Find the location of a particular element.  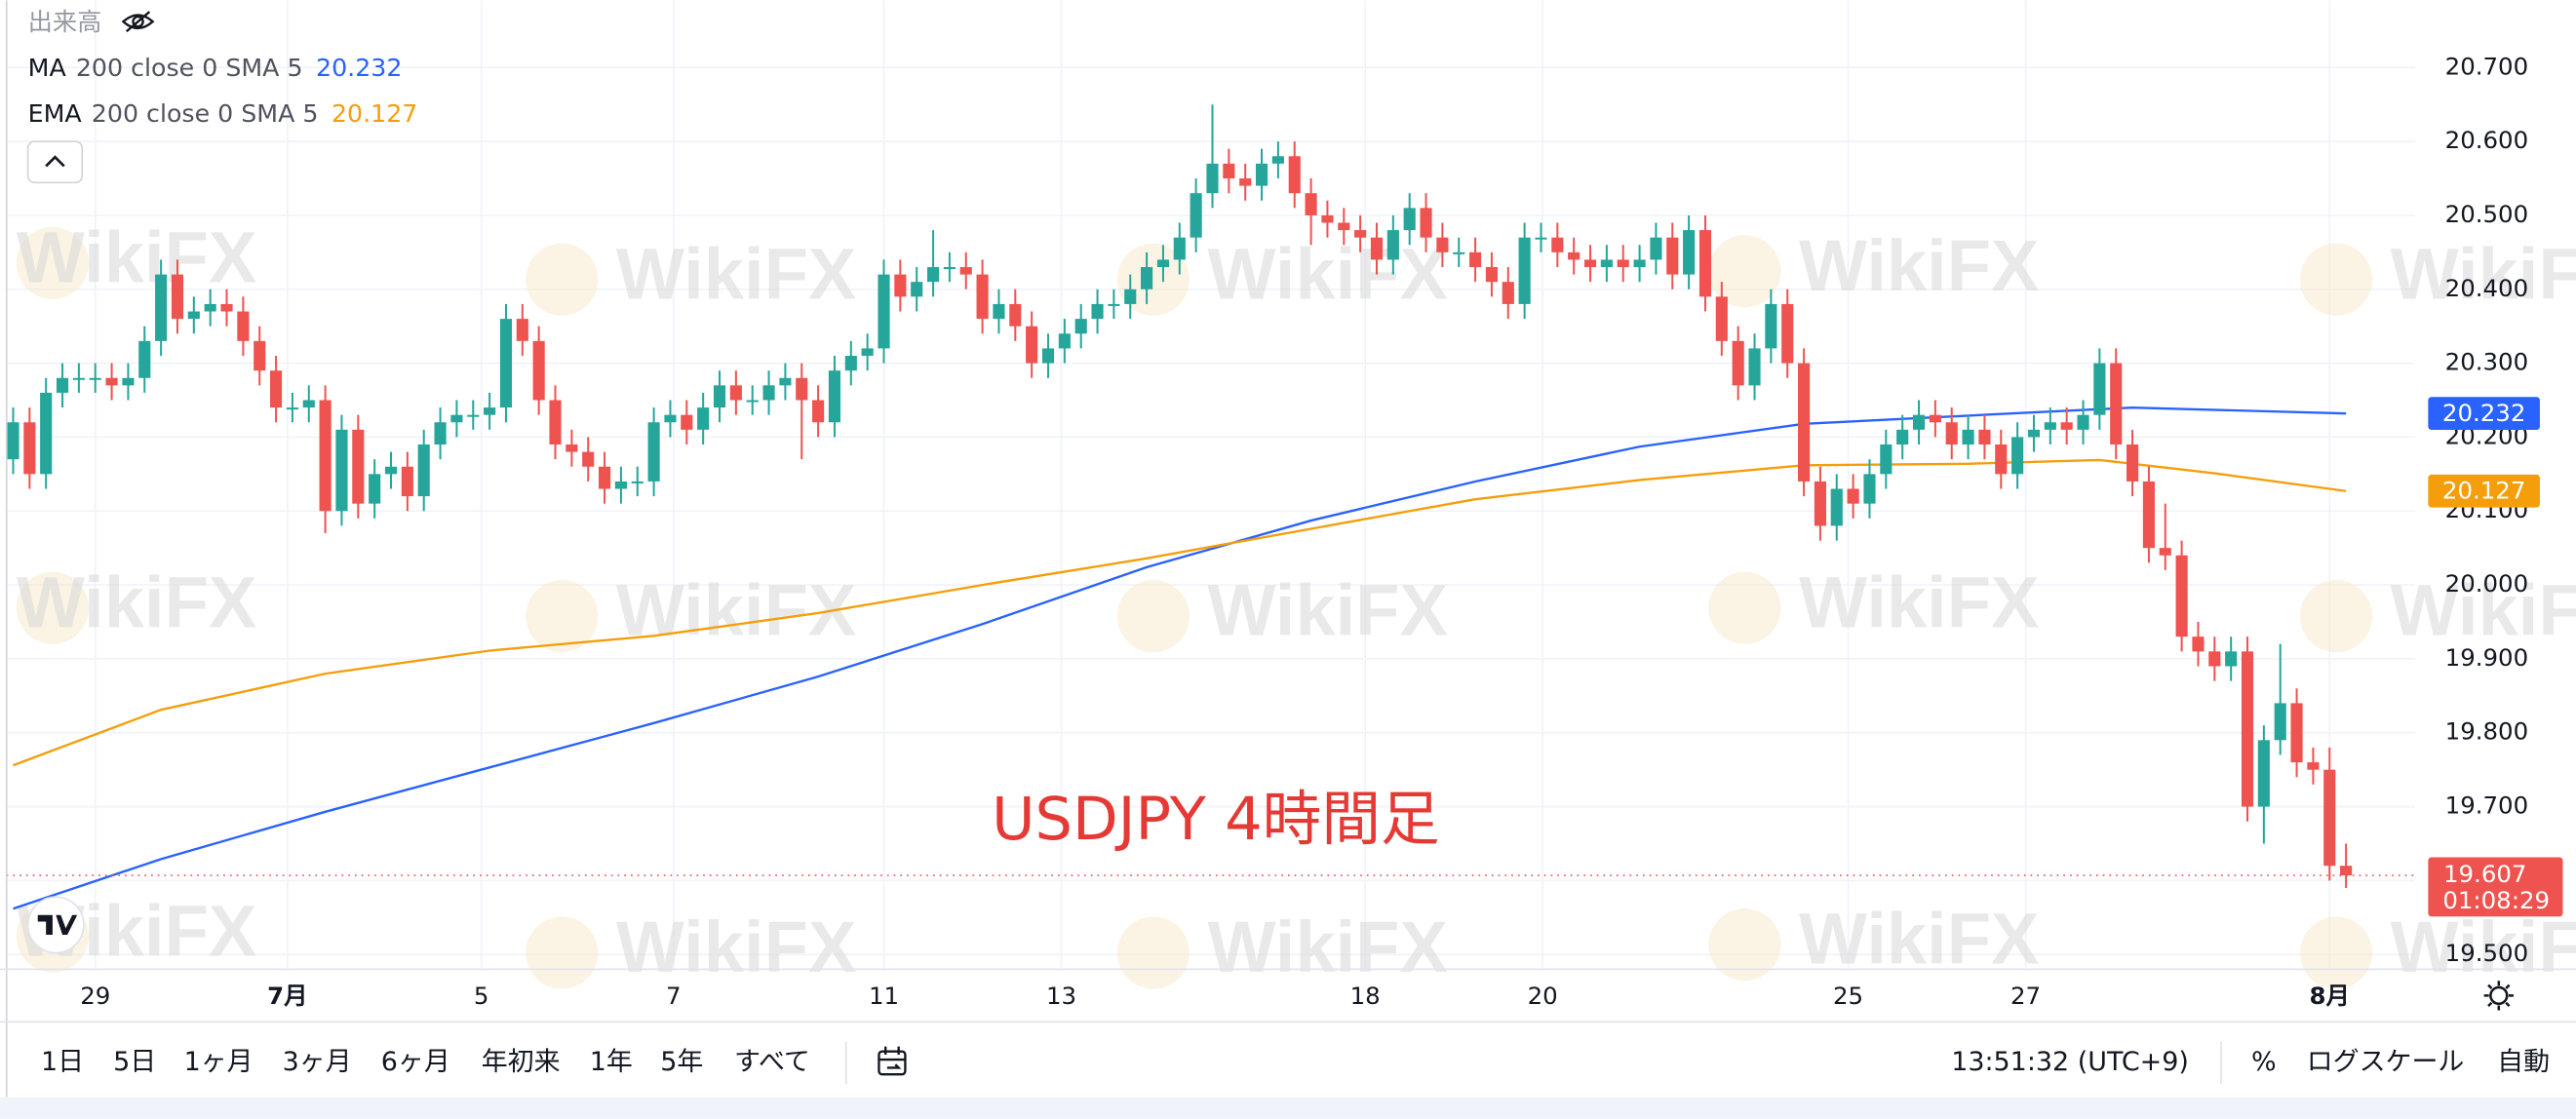

log-scale-toggle: ログスケール is located at coordinates (2386, 1062).